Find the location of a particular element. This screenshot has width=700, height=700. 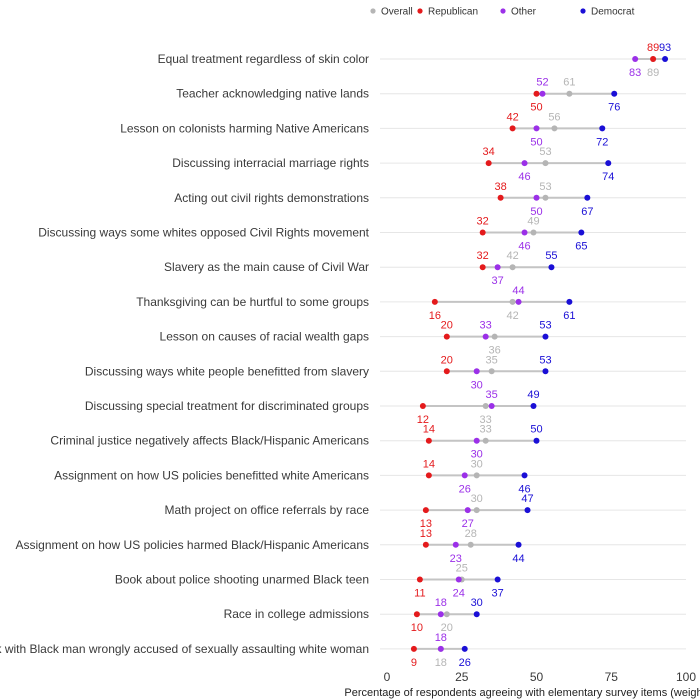

value-label-democrat: 47 is located at coordinates (527, 499).